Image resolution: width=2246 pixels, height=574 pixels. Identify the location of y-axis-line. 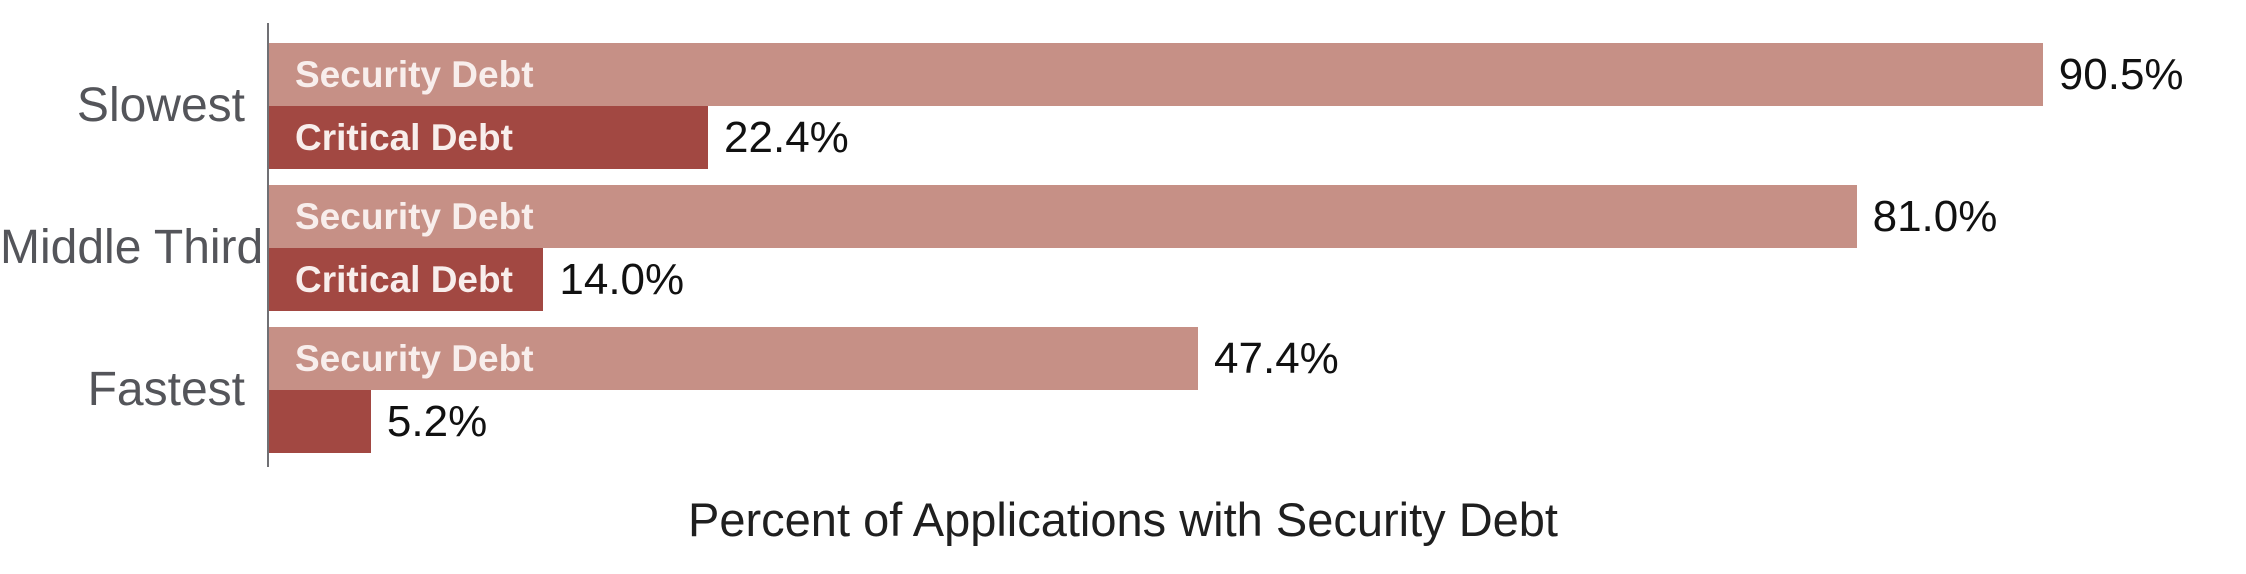
(268, 245).